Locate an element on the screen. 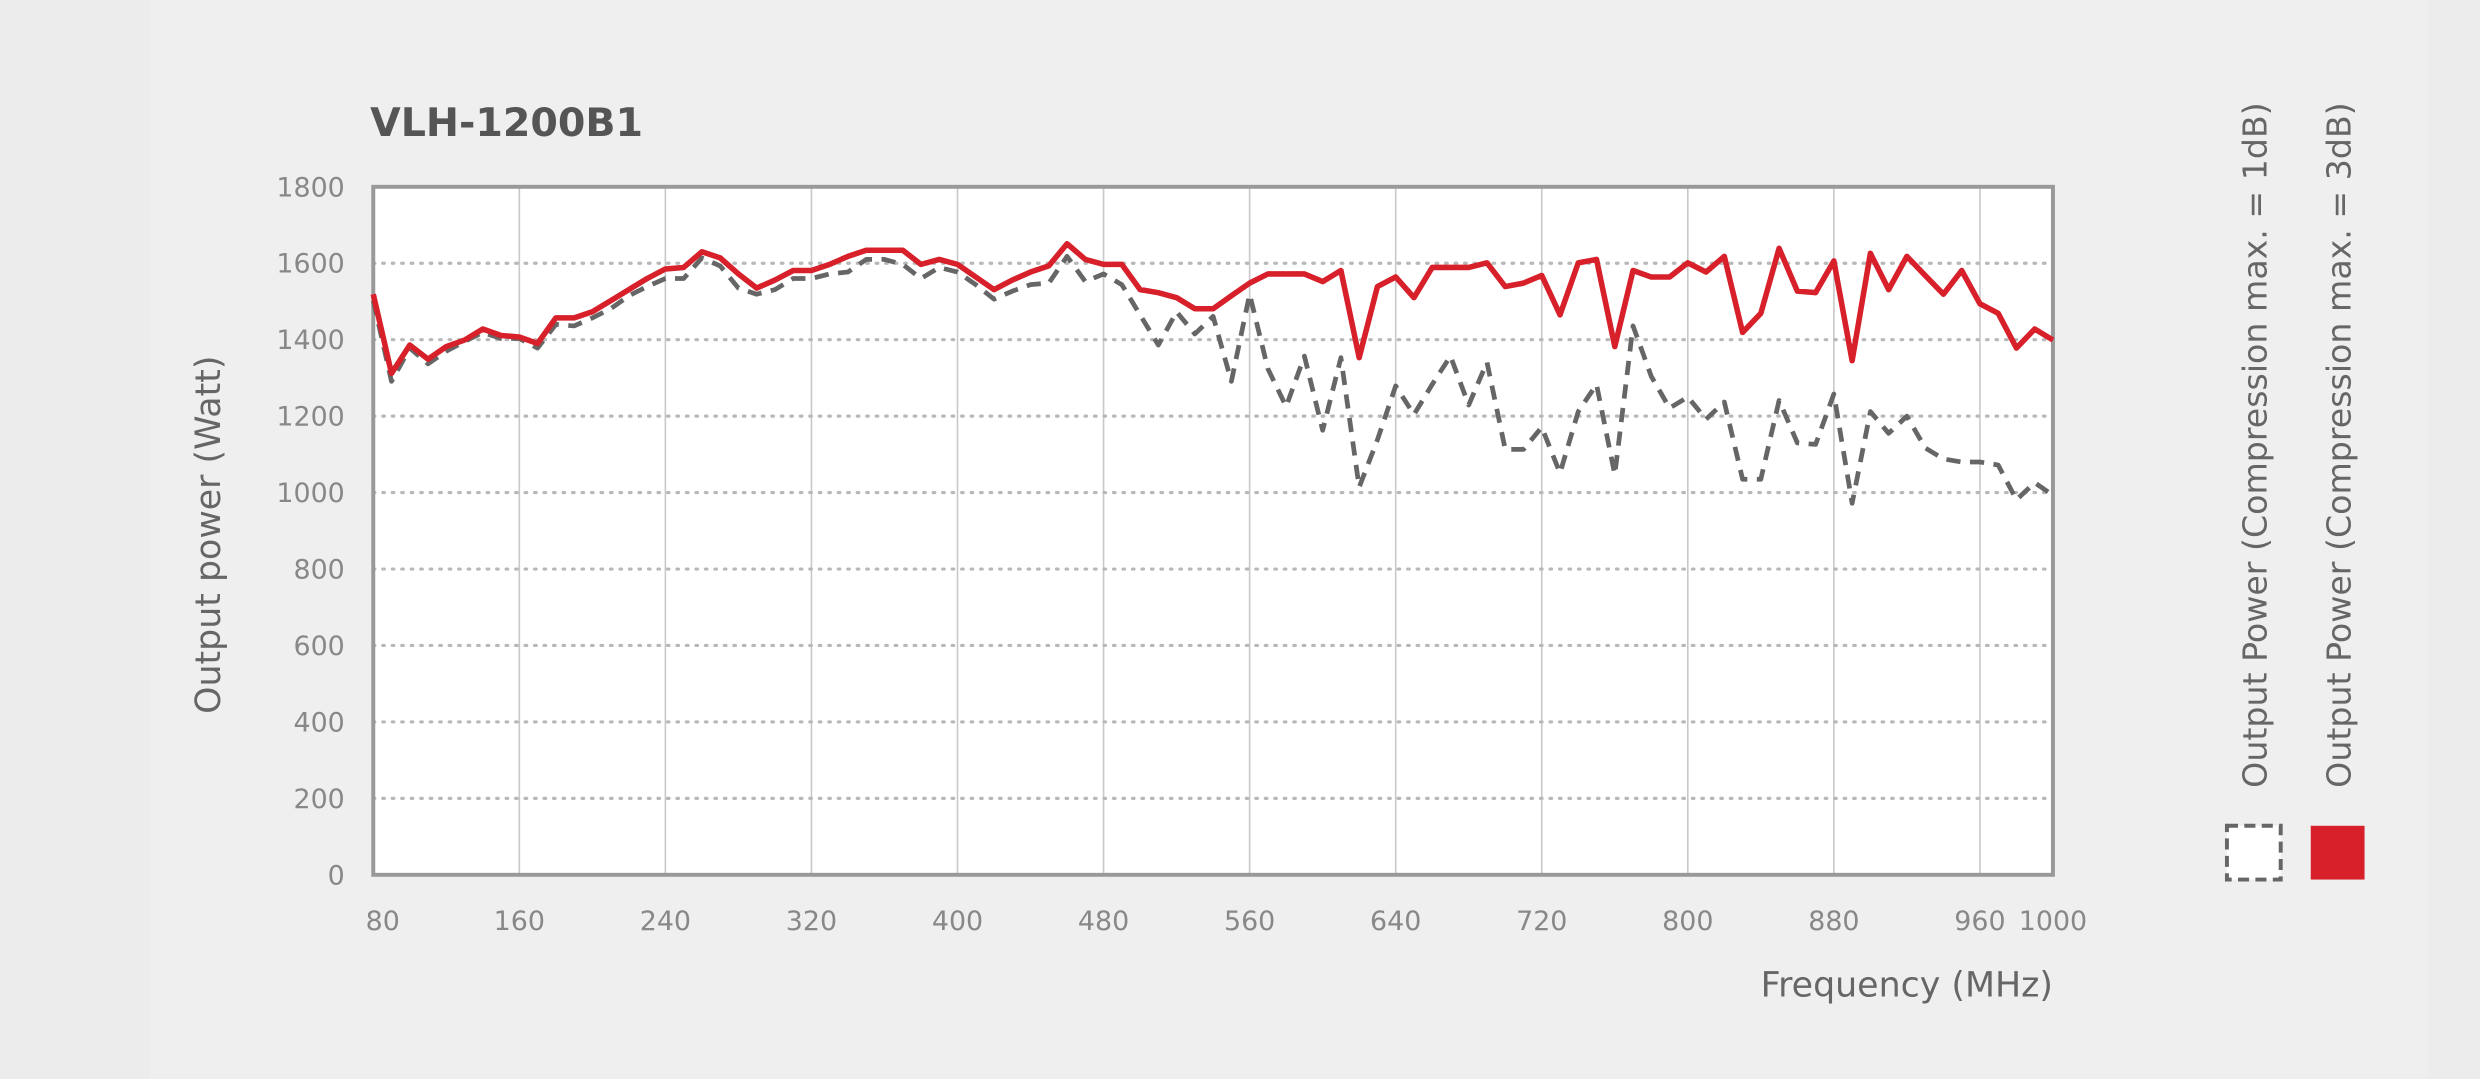  x-tick-label: 480 is located at coordinates (1103, 921).